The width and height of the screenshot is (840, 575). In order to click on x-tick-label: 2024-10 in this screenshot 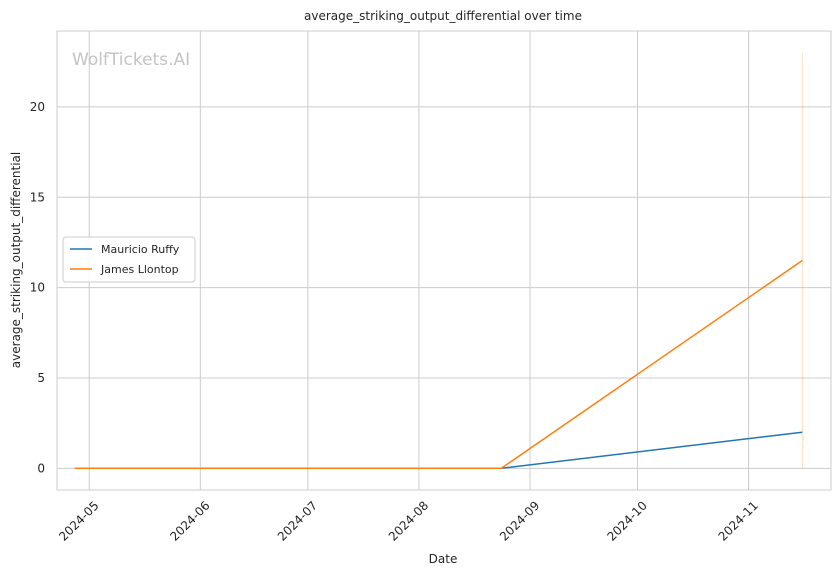, I will do `click(626, 520)`.